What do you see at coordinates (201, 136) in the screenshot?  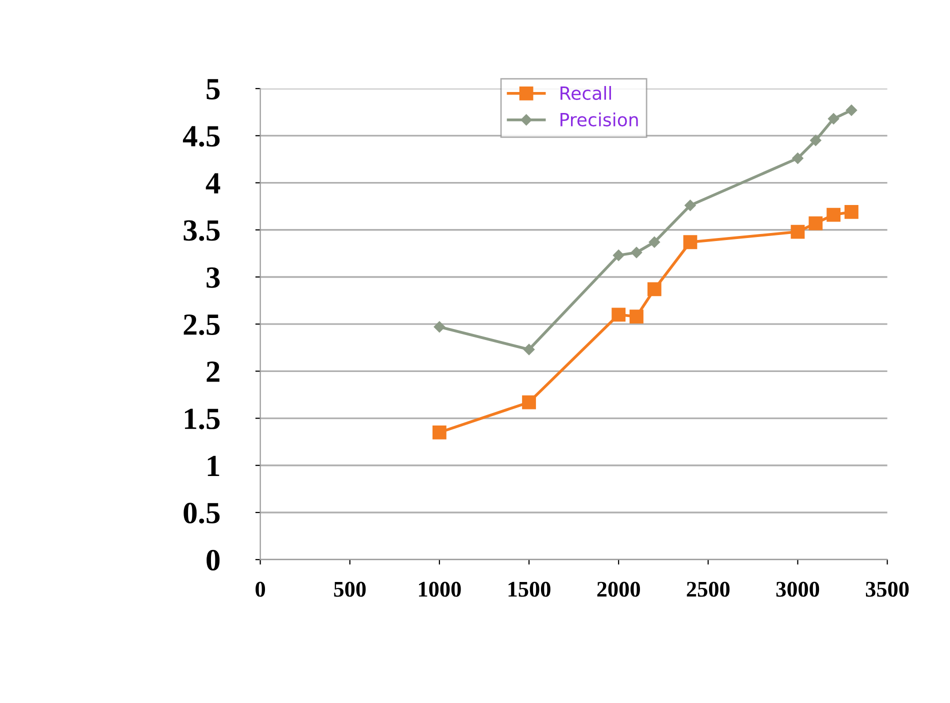 I see `y-tick-label: 4.5` at bounding box center [201, 136].